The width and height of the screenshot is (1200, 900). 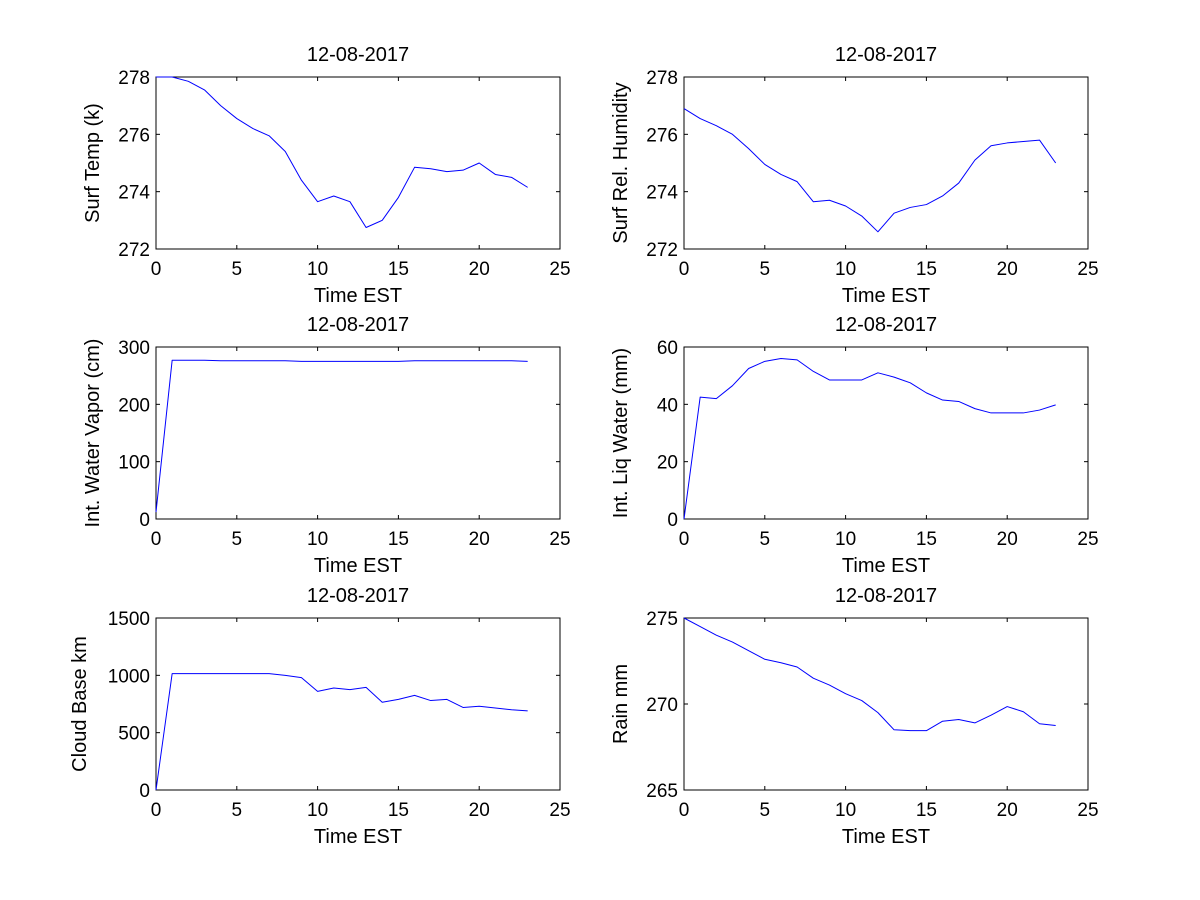 What do you see at coordinates (662, 791) in the screenshot?
I see `y-tick-label: 265` at bounding box center [662, 791].